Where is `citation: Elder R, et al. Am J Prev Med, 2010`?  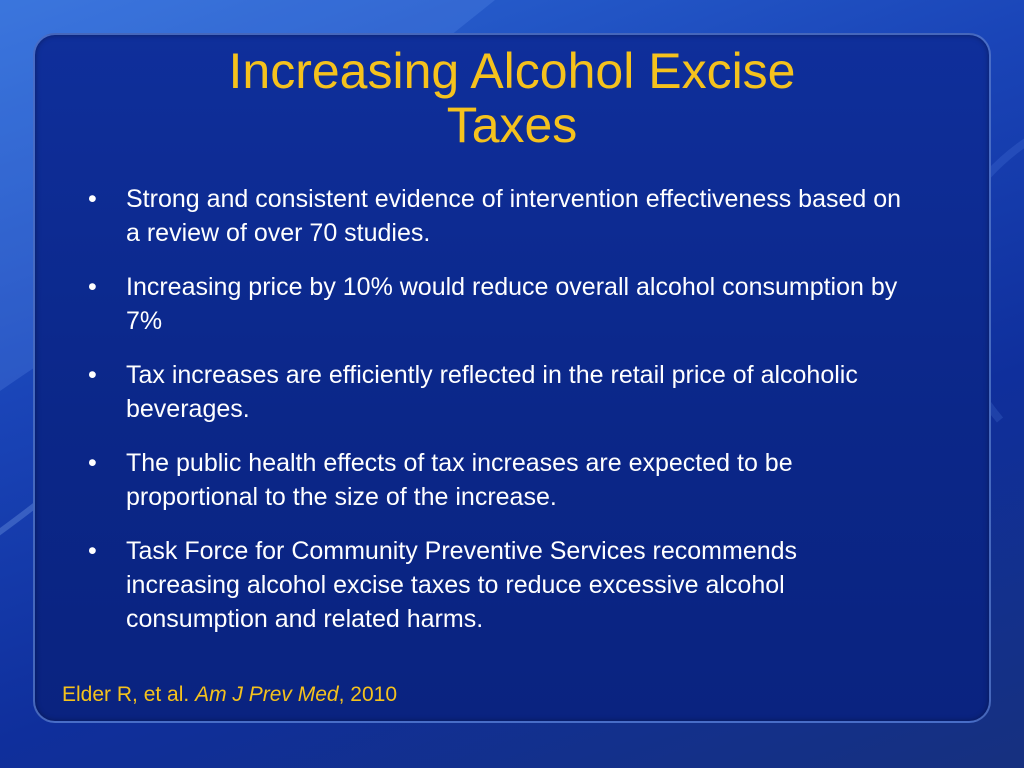 citation: Elder R, et al. Am J Prev Med, 2010 is located at coordinates (229, 695).